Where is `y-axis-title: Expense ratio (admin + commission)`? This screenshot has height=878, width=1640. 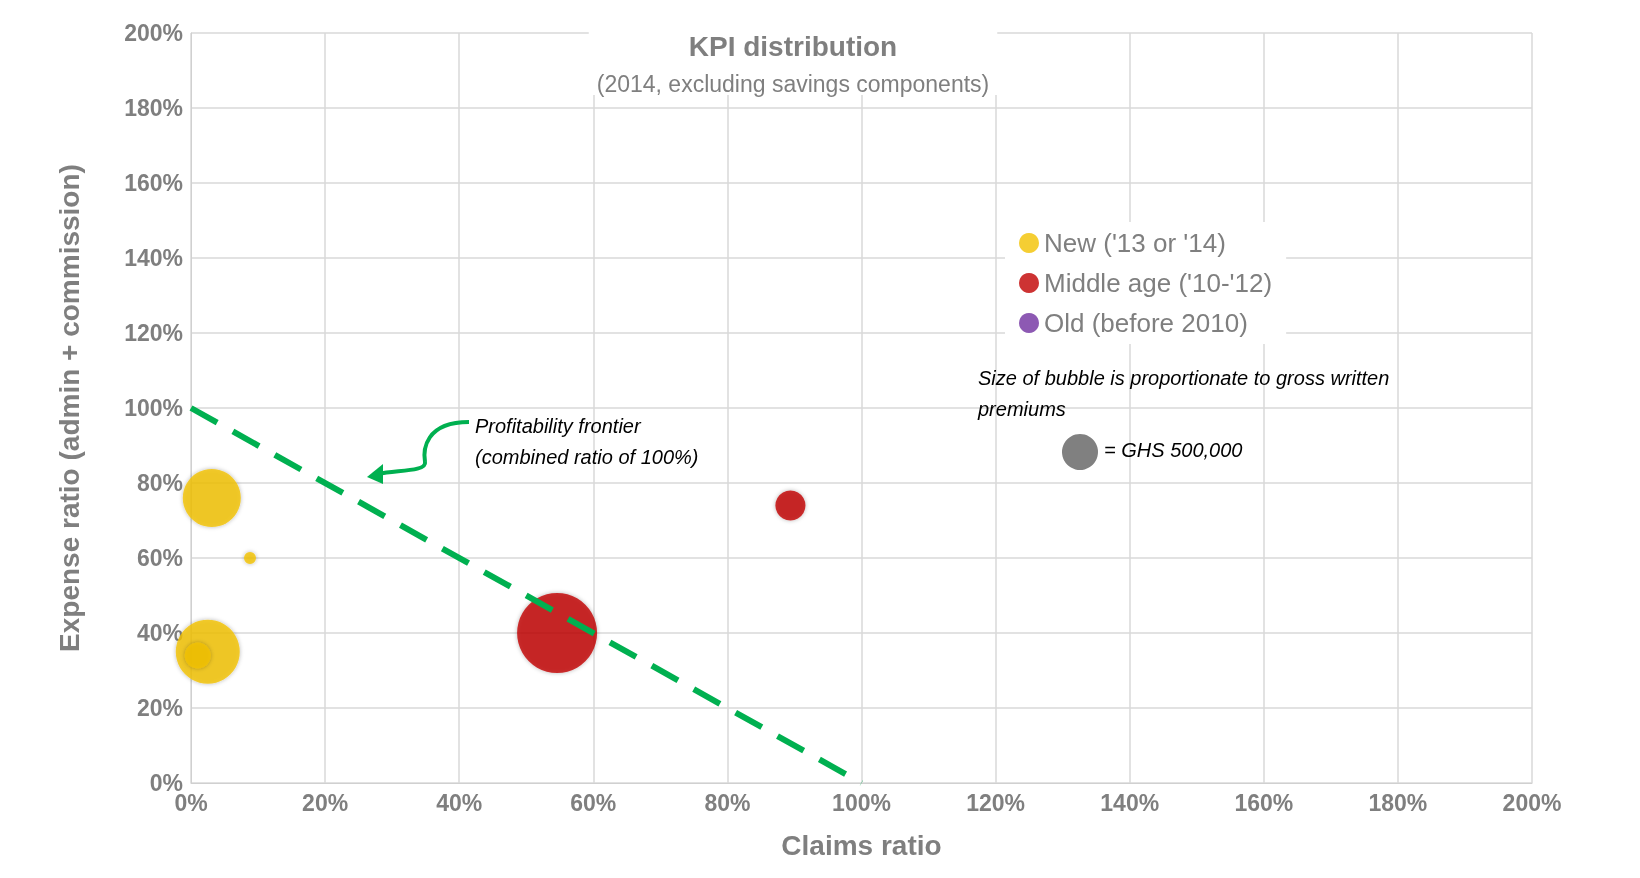
y-axis-title: Expense ratio (admin + commission) is located at coordinates (69, 408).